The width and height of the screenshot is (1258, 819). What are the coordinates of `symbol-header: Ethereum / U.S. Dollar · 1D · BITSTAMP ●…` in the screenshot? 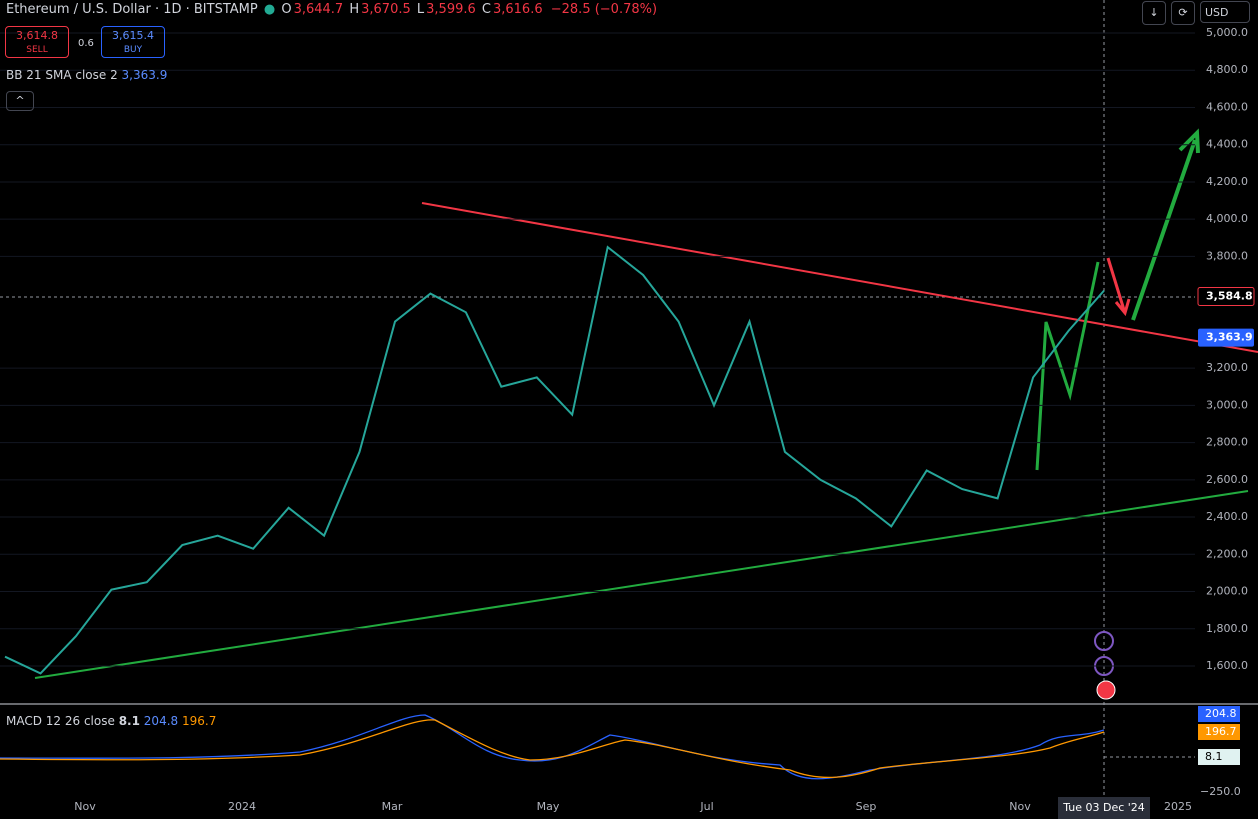 It's located at (332, 9).